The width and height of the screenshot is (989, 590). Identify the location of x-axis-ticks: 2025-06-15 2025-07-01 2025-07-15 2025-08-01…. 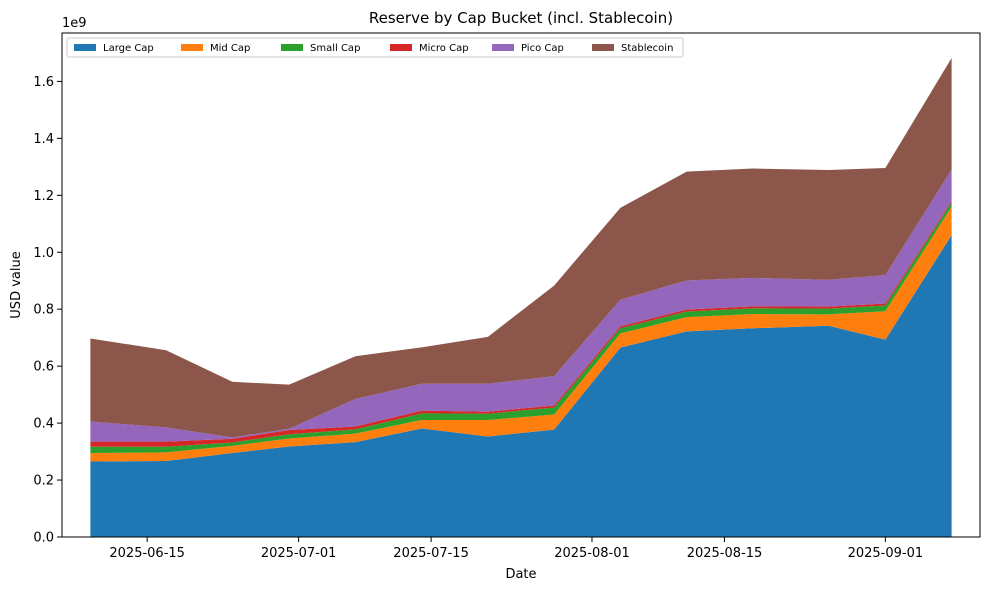
(516, 549).